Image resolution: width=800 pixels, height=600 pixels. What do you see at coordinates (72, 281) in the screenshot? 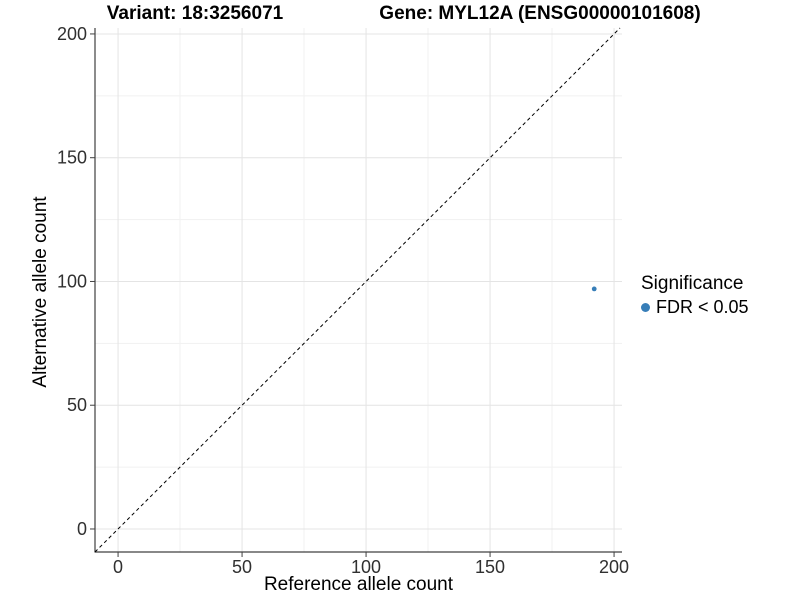
I see `y-tick-label: 100` at bounding box center [72, 281].